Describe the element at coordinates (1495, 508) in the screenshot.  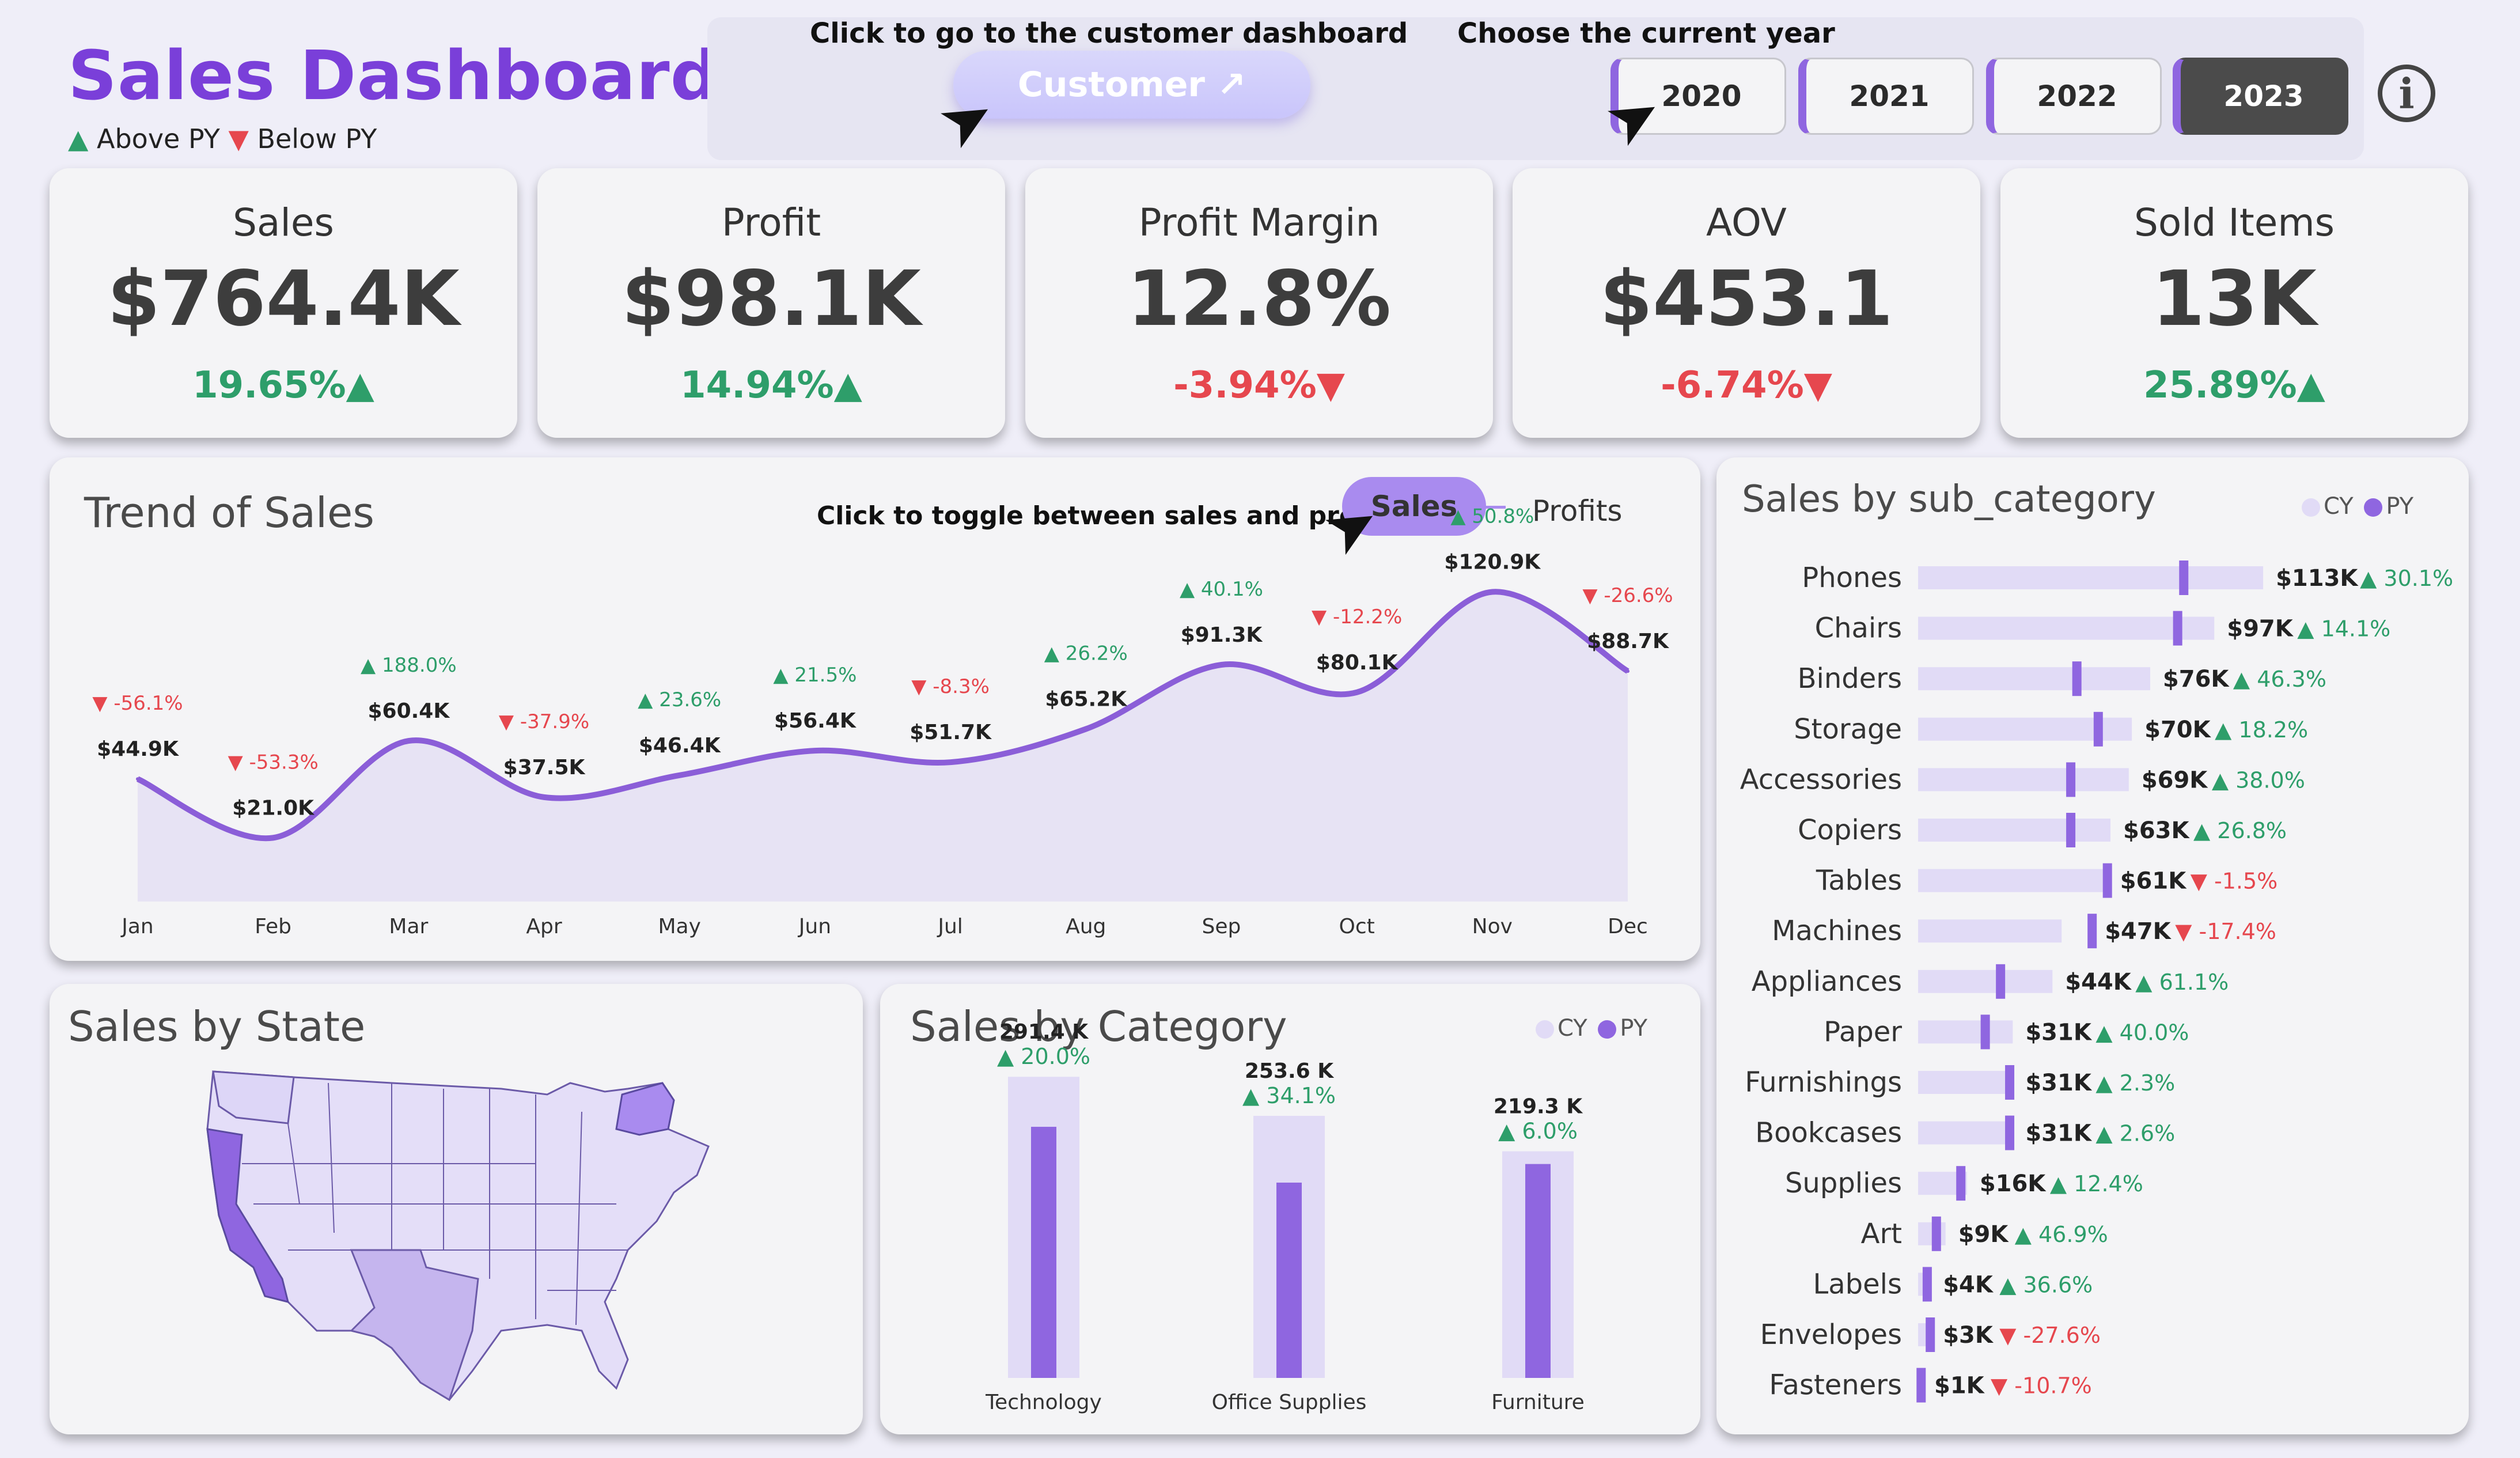
I see `toggle-connector` at that location.